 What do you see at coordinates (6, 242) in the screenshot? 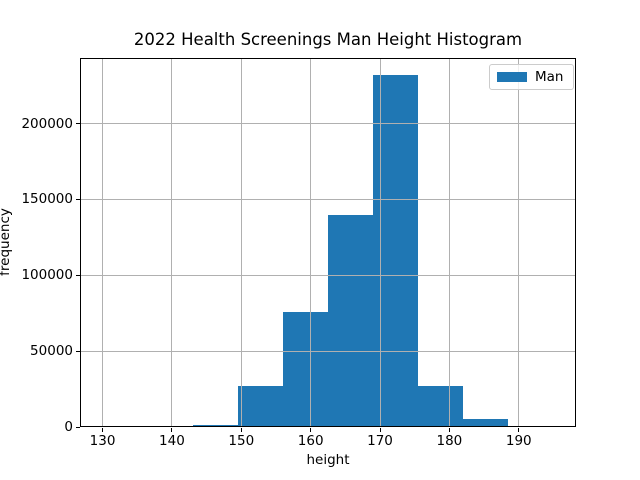
I see `y-axis-label: frequency` at bounding box center [6, 242].